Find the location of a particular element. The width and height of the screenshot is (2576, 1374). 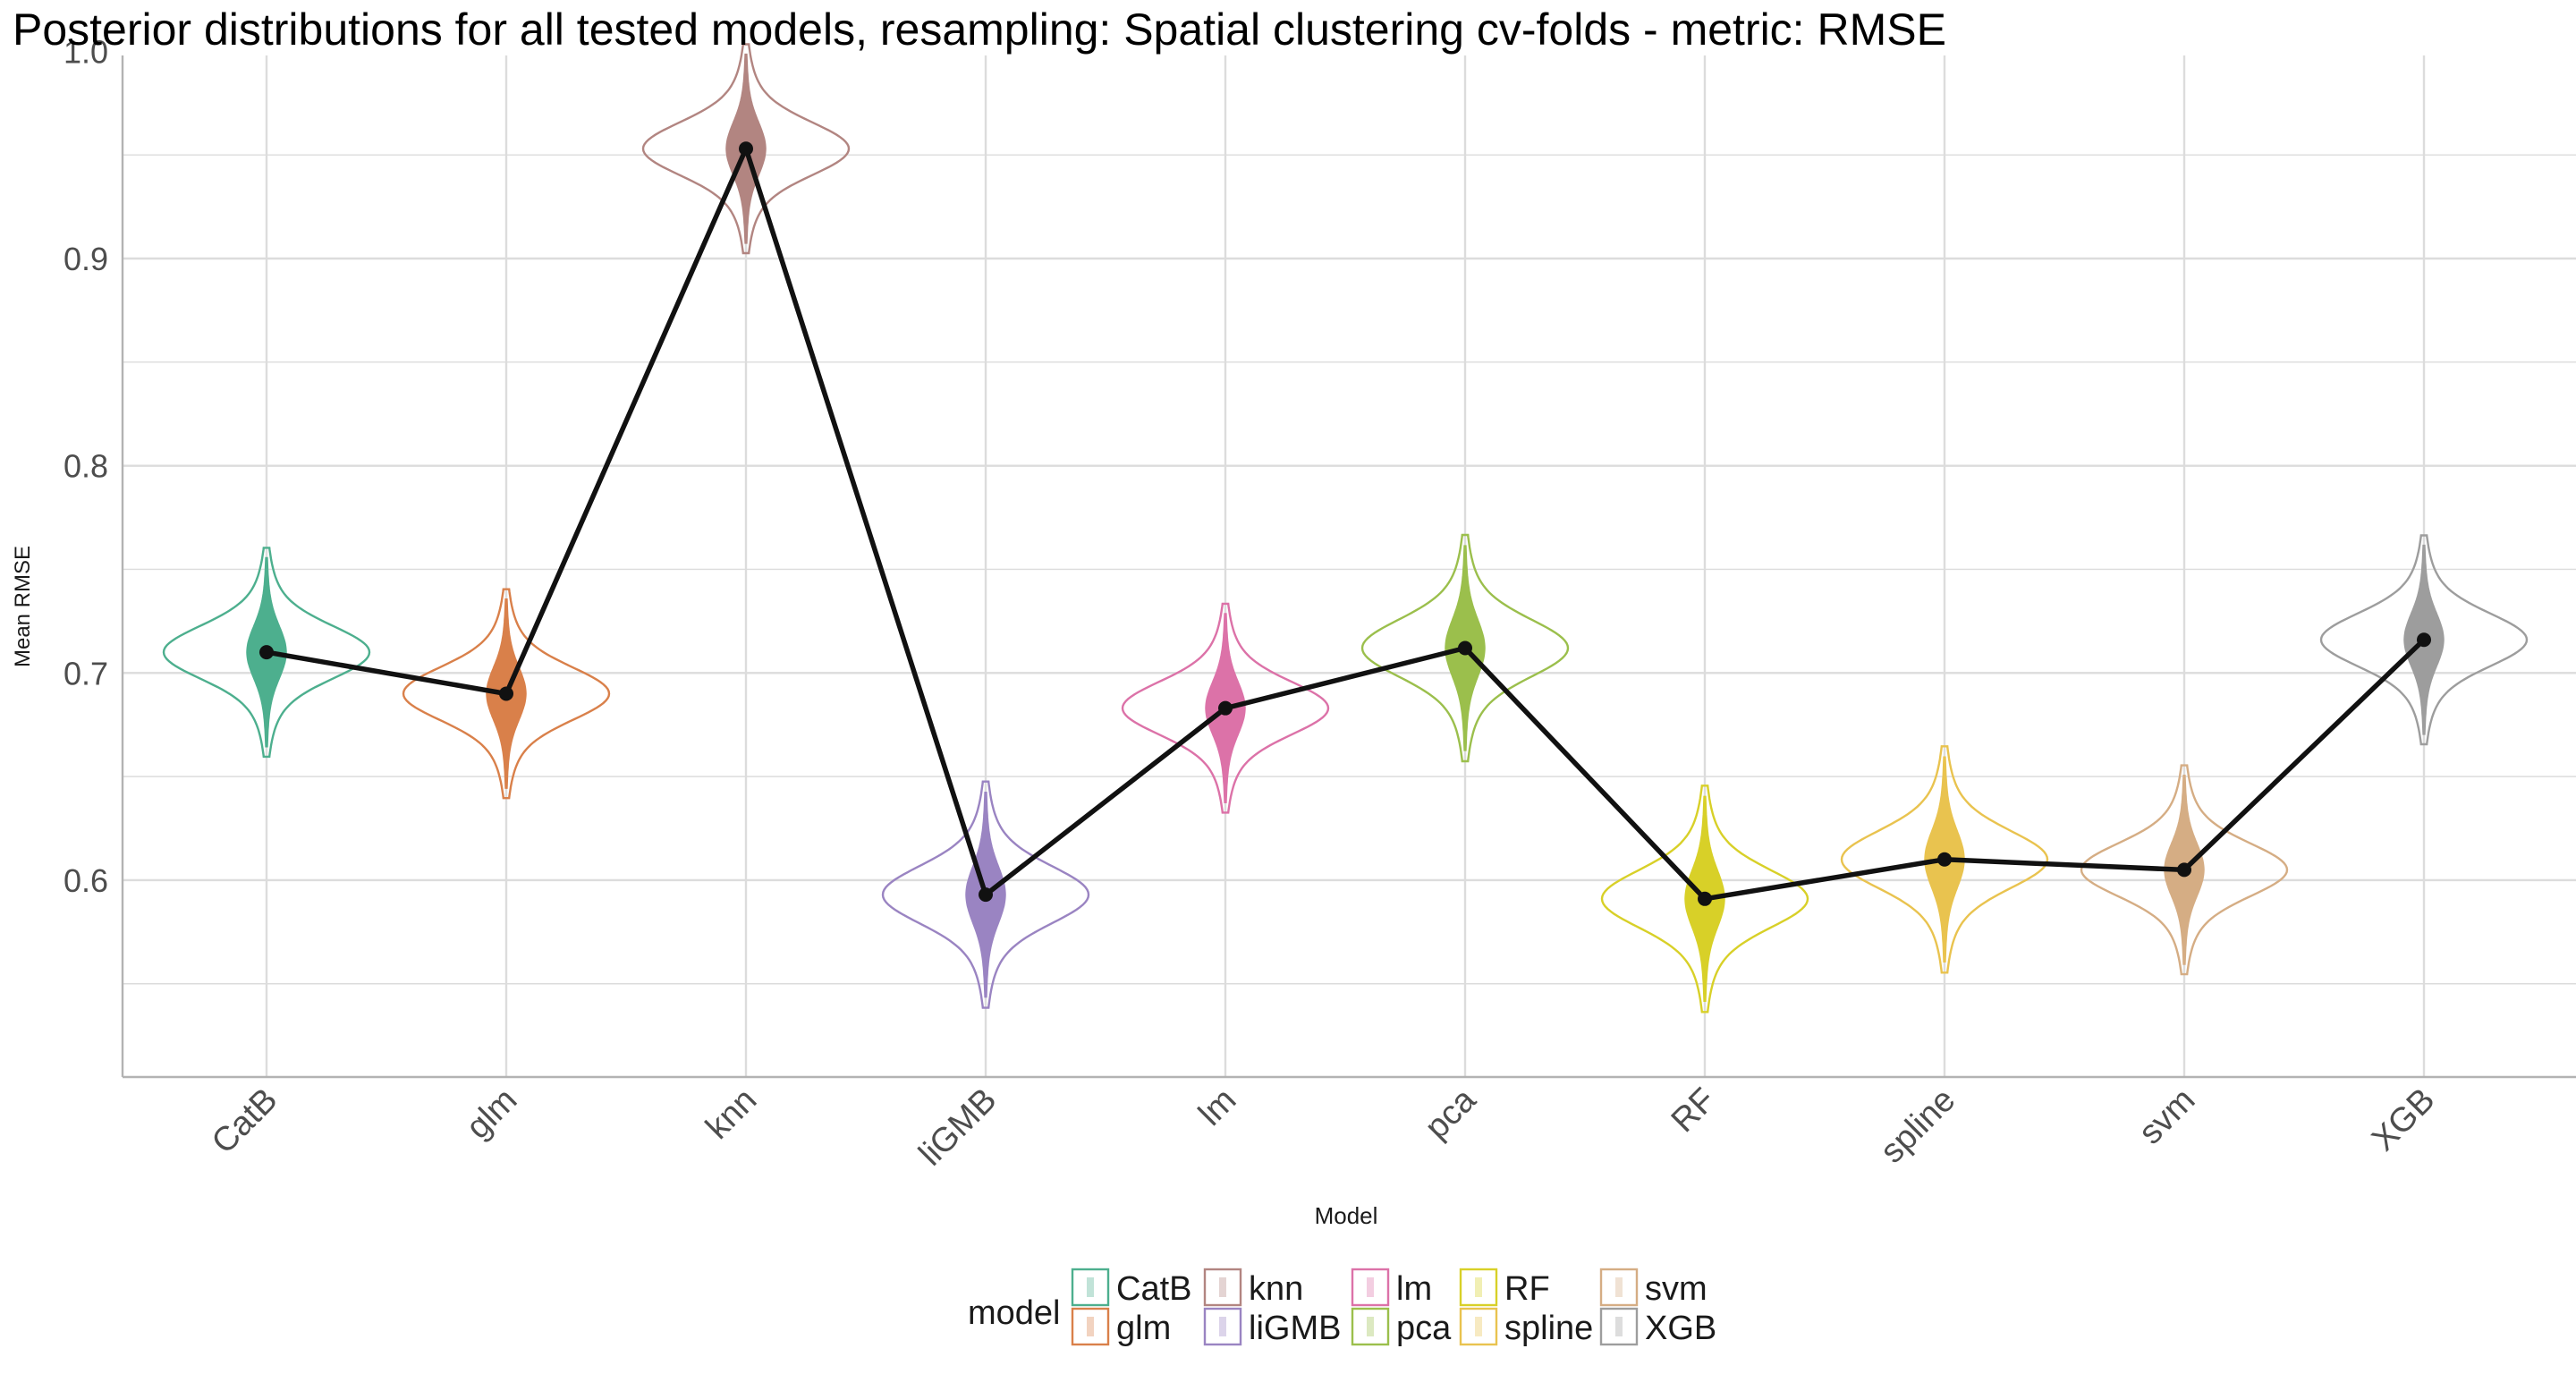

legend-item-XGB: XGB is located at coordinates (1657, 1327).